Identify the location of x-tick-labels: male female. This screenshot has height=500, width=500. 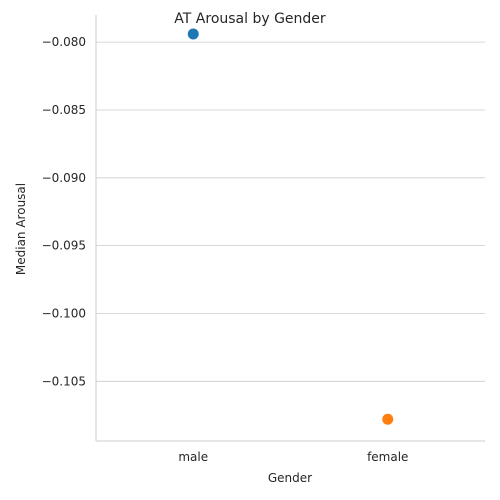
(293, 457).